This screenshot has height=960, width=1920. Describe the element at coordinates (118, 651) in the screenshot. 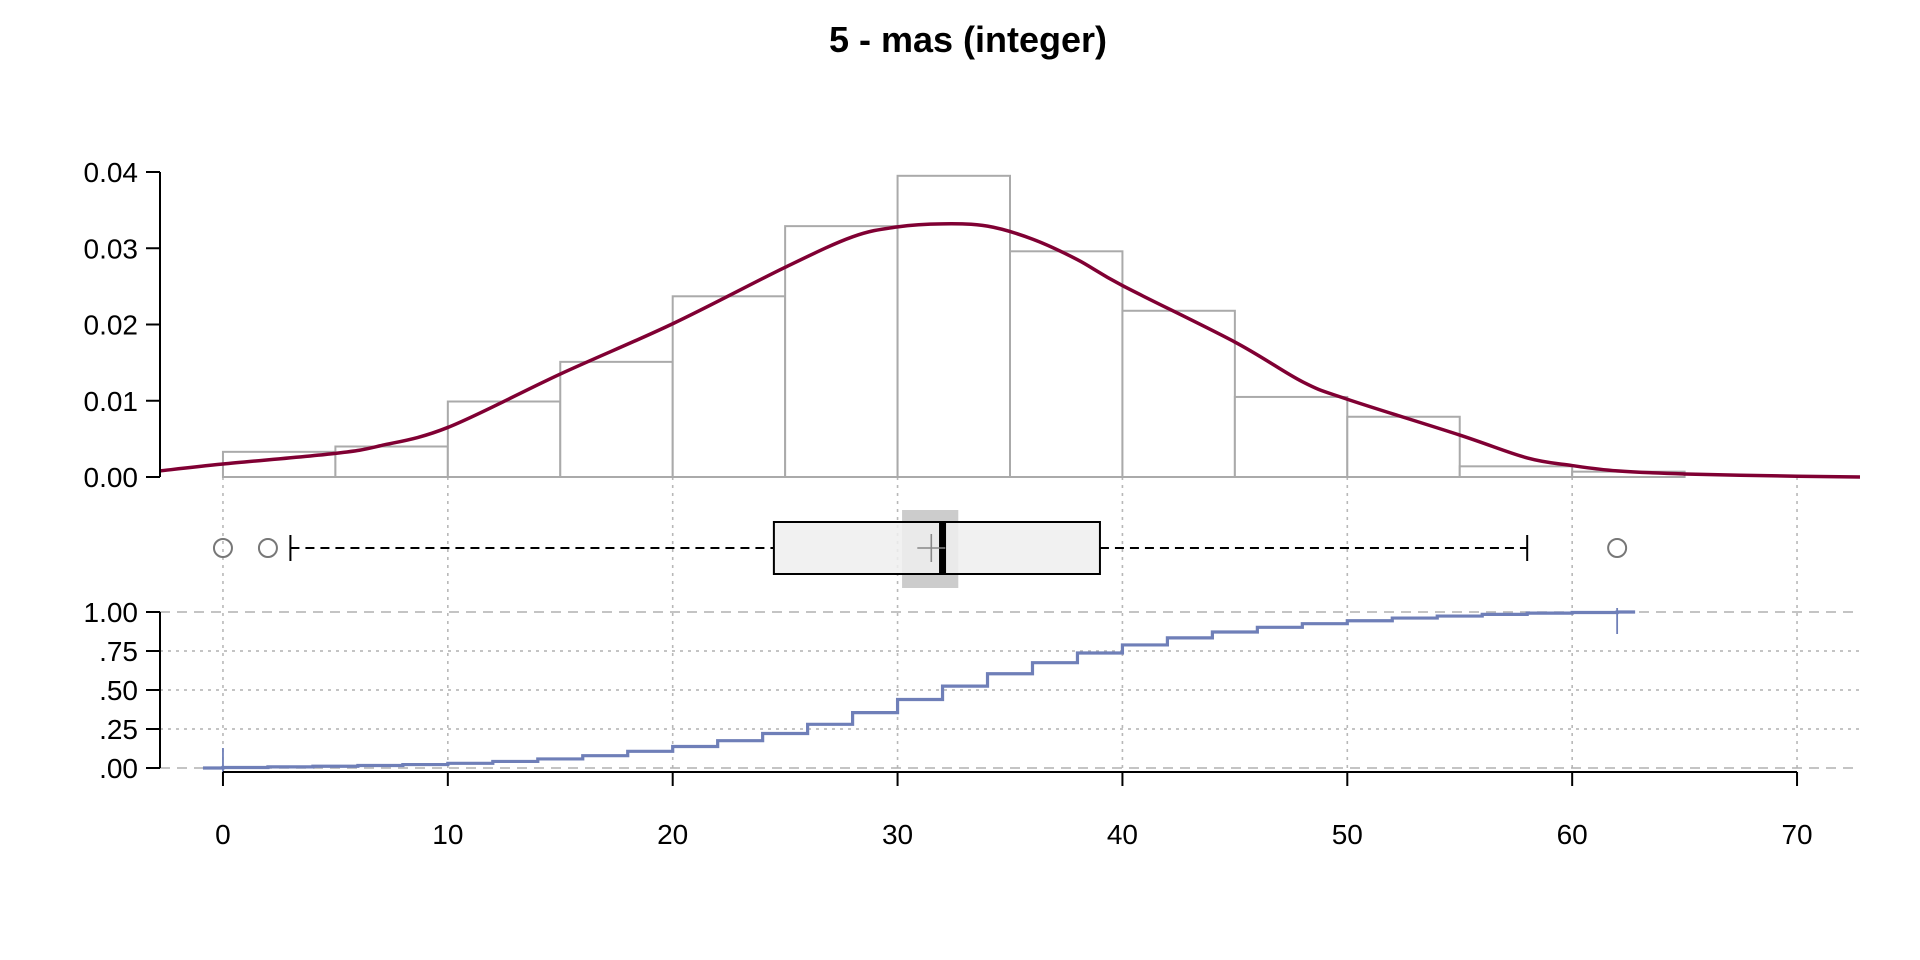

I see `ecdf-y-tick-label: .75` at that location.